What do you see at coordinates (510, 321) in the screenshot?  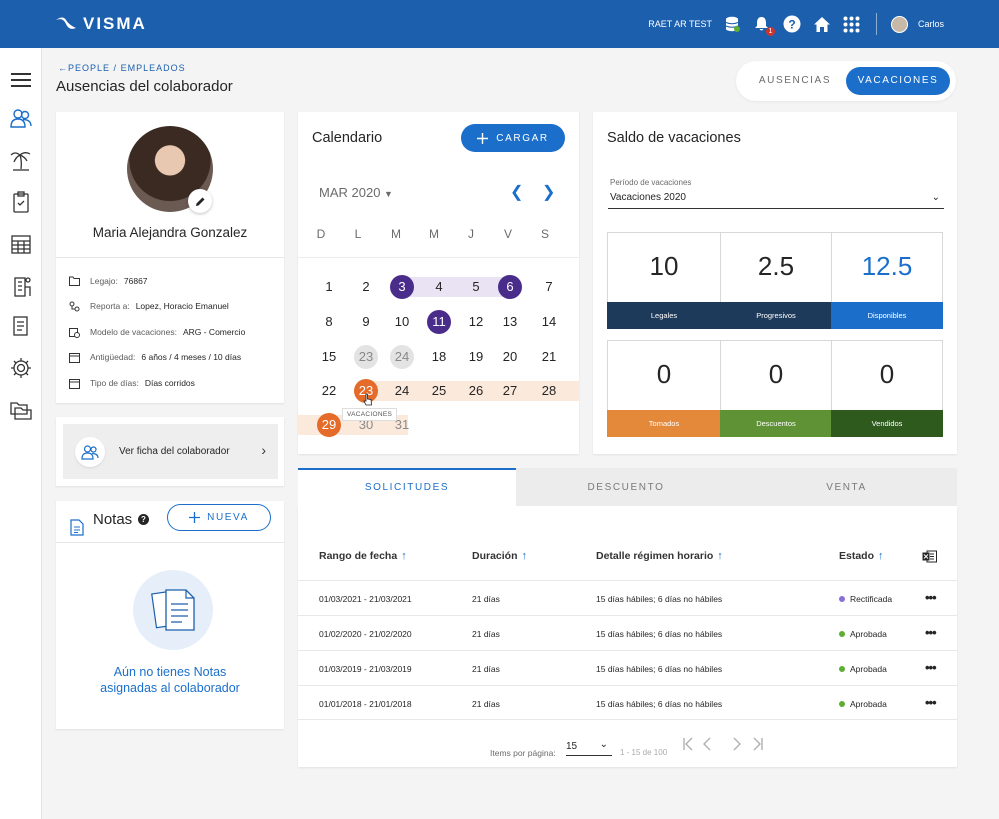 I see `calendar-day: 13` at bounding box center [510, 321].